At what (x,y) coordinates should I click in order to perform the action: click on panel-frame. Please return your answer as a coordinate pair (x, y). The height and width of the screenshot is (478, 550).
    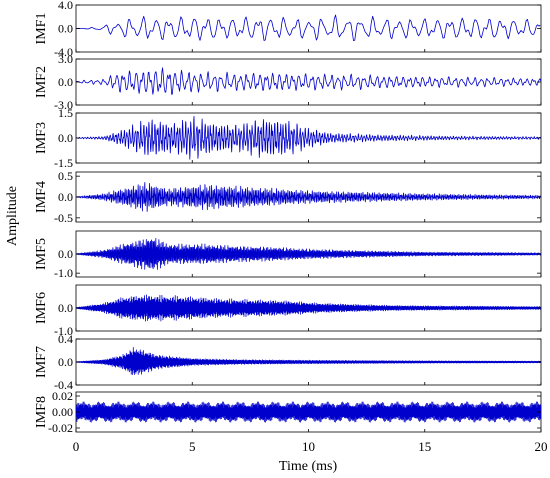
    Looking at the image, I should click on (308, 82).